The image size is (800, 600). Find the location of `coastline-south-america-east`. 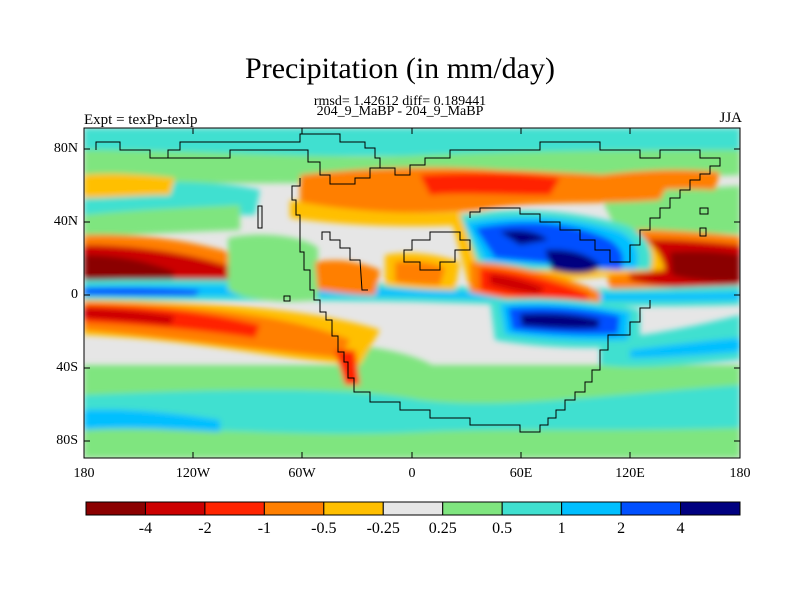

coastline-south-america-east is located at coordinates (344, 261).